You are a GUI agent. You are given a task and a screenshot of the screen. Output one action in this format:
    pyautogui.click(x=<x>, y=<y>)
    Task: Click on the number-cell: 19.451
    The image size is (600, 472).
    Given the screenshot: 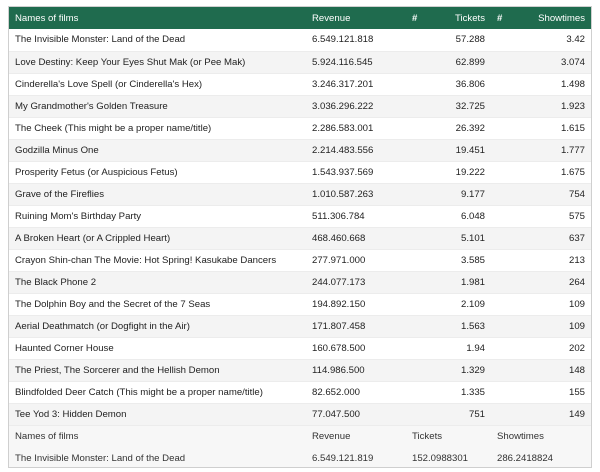 What is the action you would take?
    pyautogui.click(x=448, y=150)
    